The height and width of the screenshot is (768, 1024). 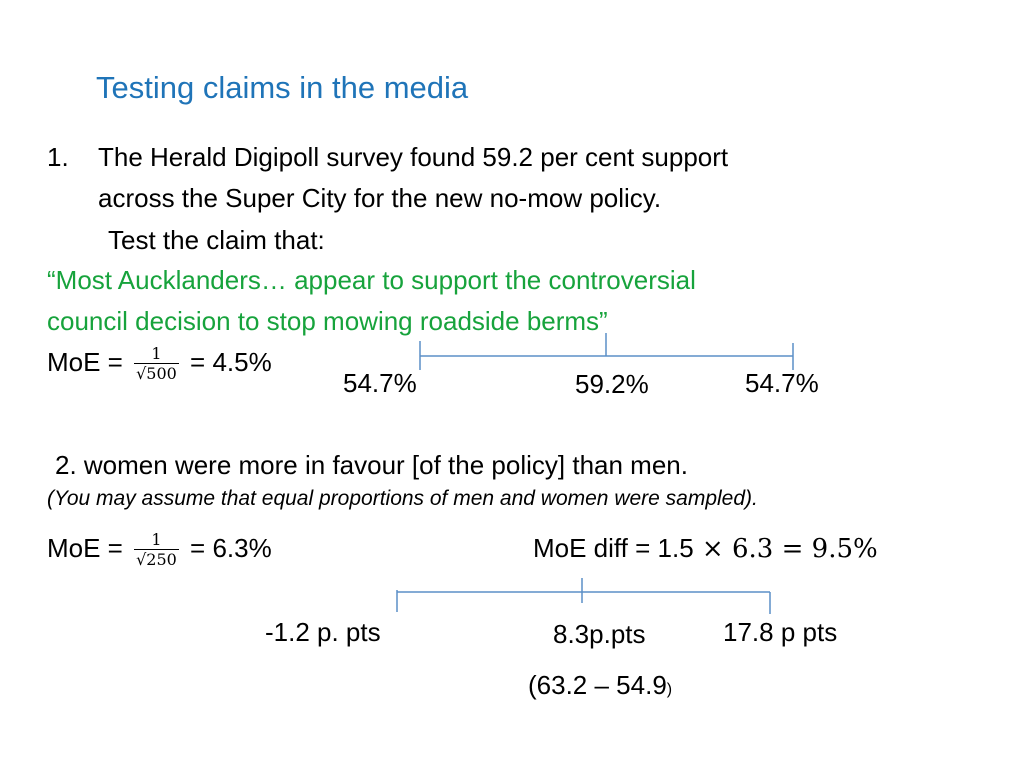 I want to click on q1-line-3: Test the claim that:, so click(x=216, y=240).